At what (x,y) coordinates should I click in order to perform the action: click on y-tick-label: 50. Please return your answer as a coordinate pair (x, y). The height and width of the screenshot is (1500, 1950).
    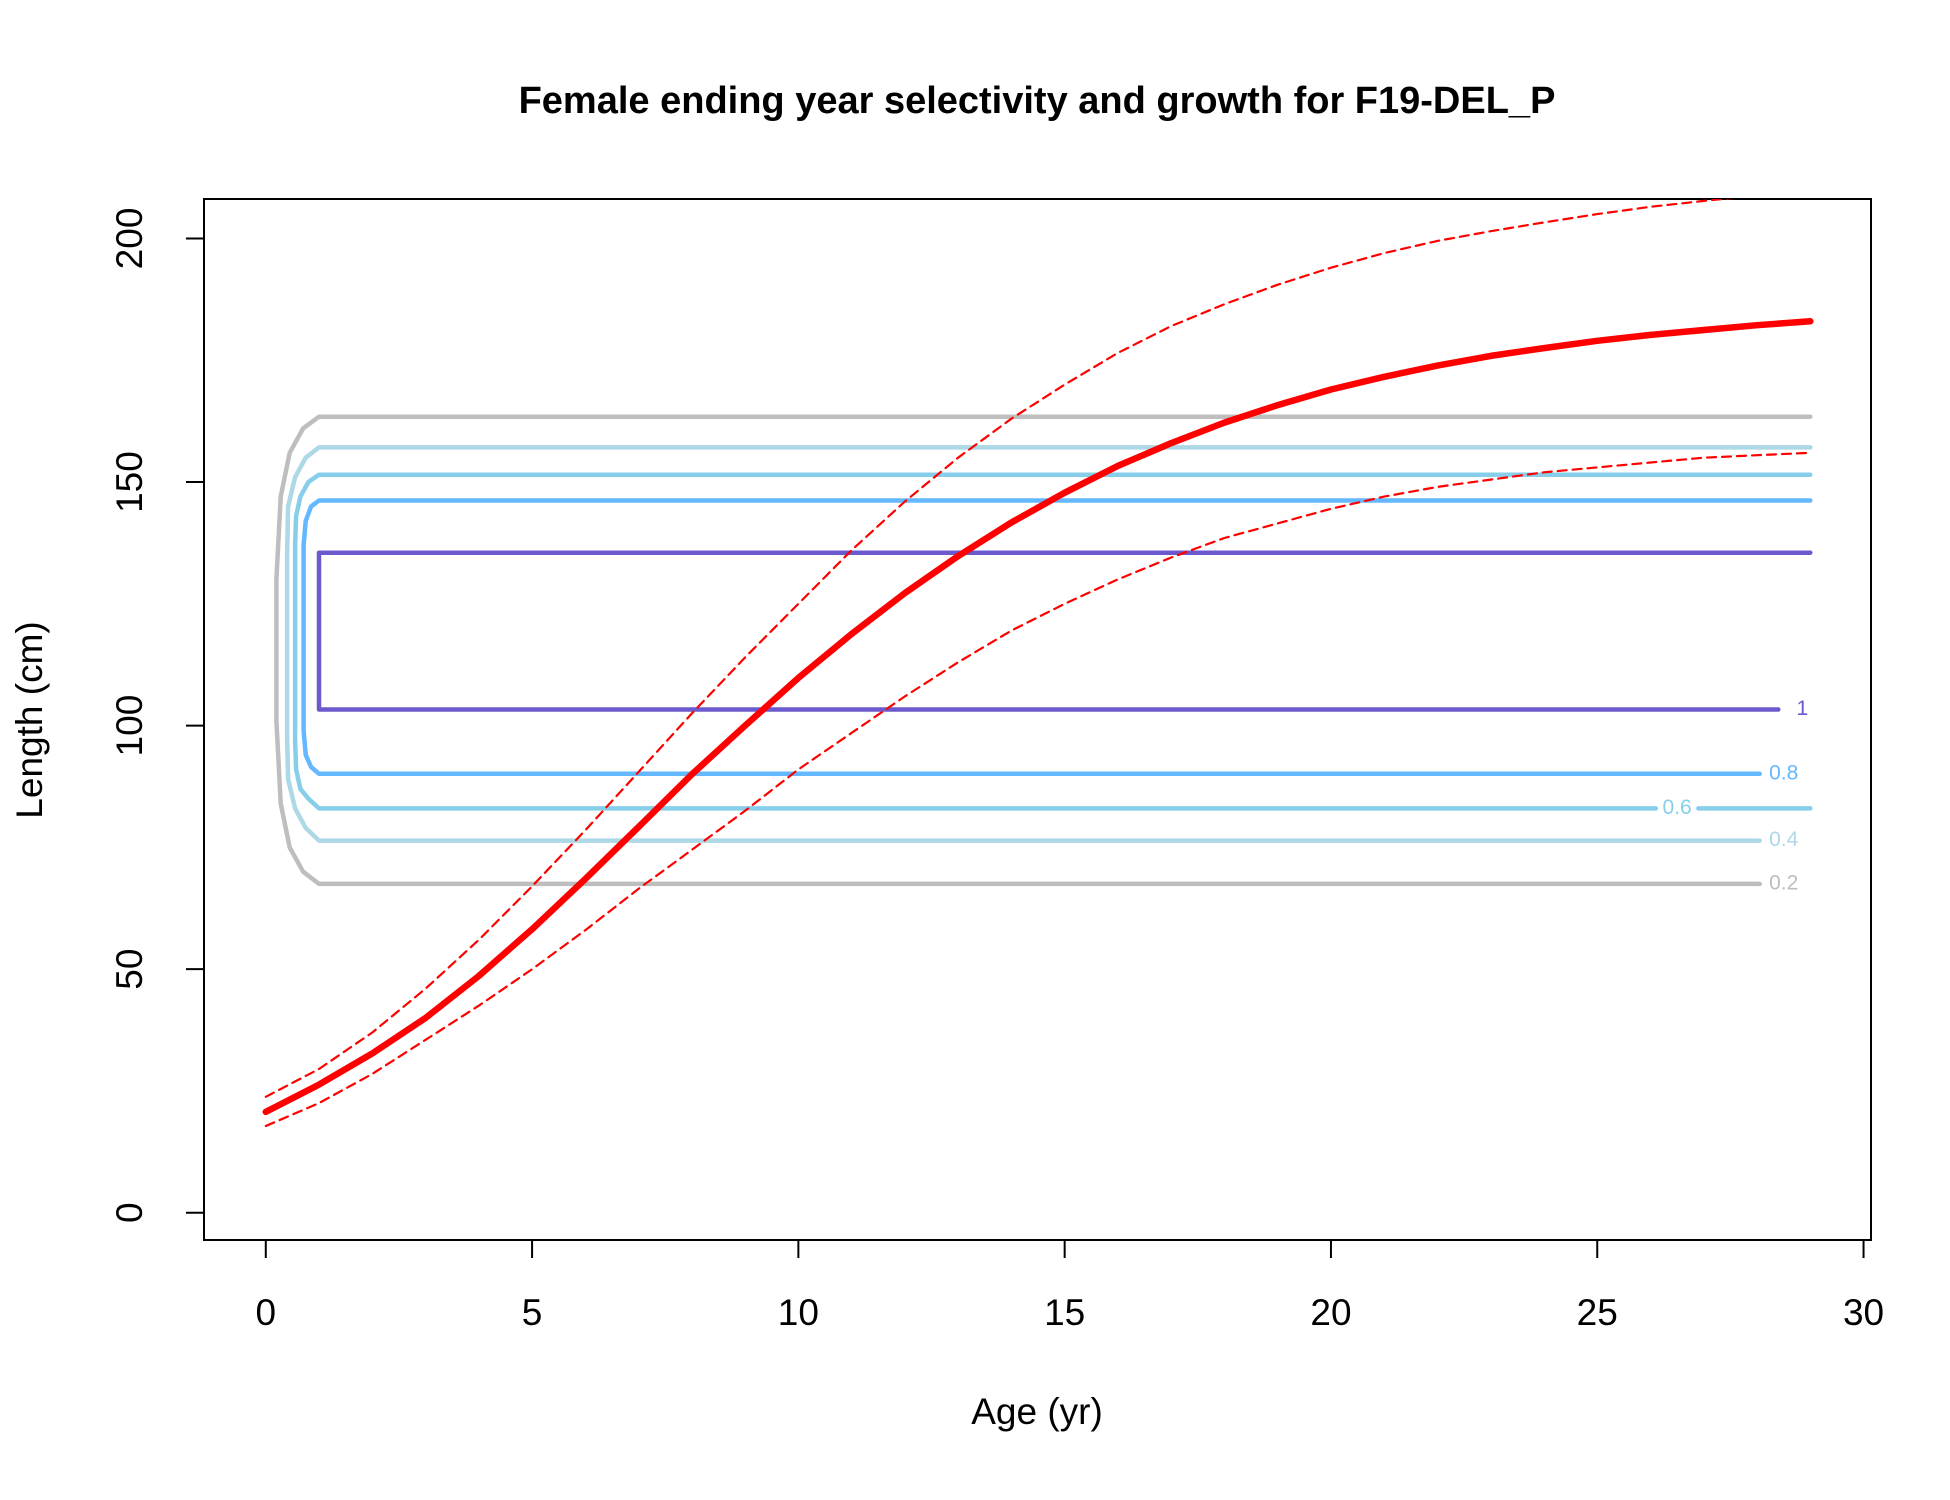
    Looking at the image, I should click on (129, 969).